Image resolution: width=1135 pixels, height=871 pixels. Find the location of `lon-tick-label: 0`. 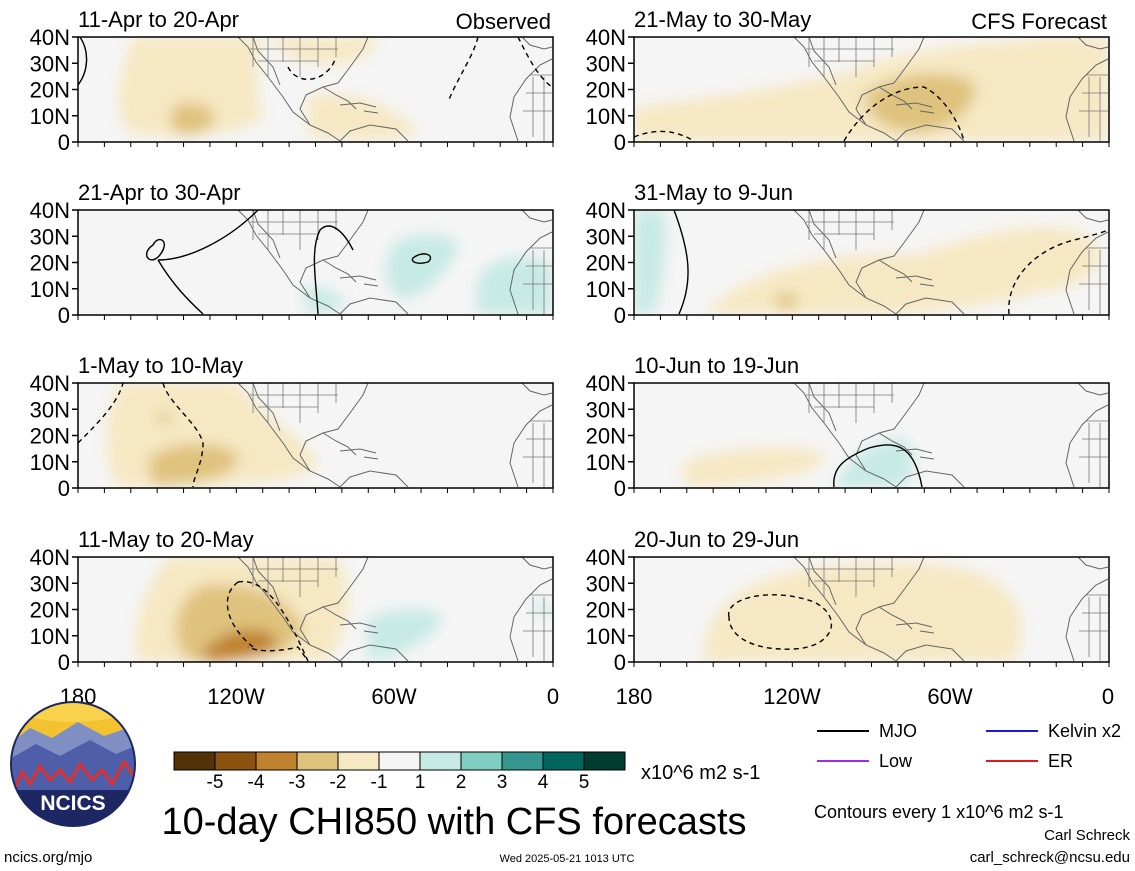

lon-tick-label: 0 is located at coordinates (1108, 696).